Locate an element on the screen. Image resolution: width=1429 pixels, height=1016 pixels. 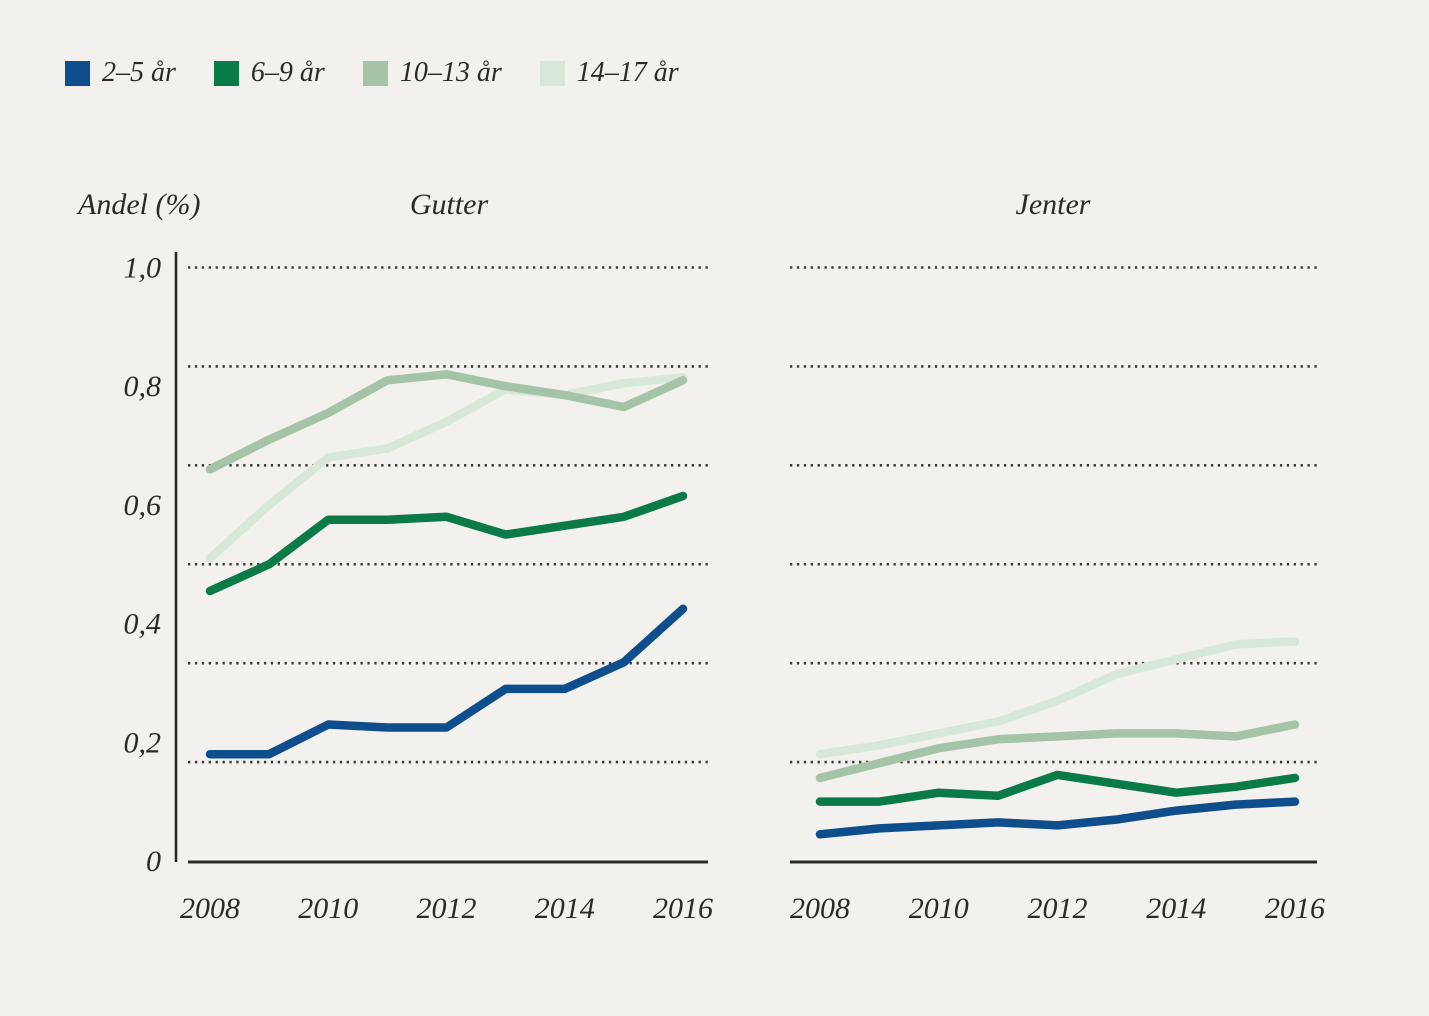
legend-label-10-13: 10–13 år is located at coordinates (450, 72).